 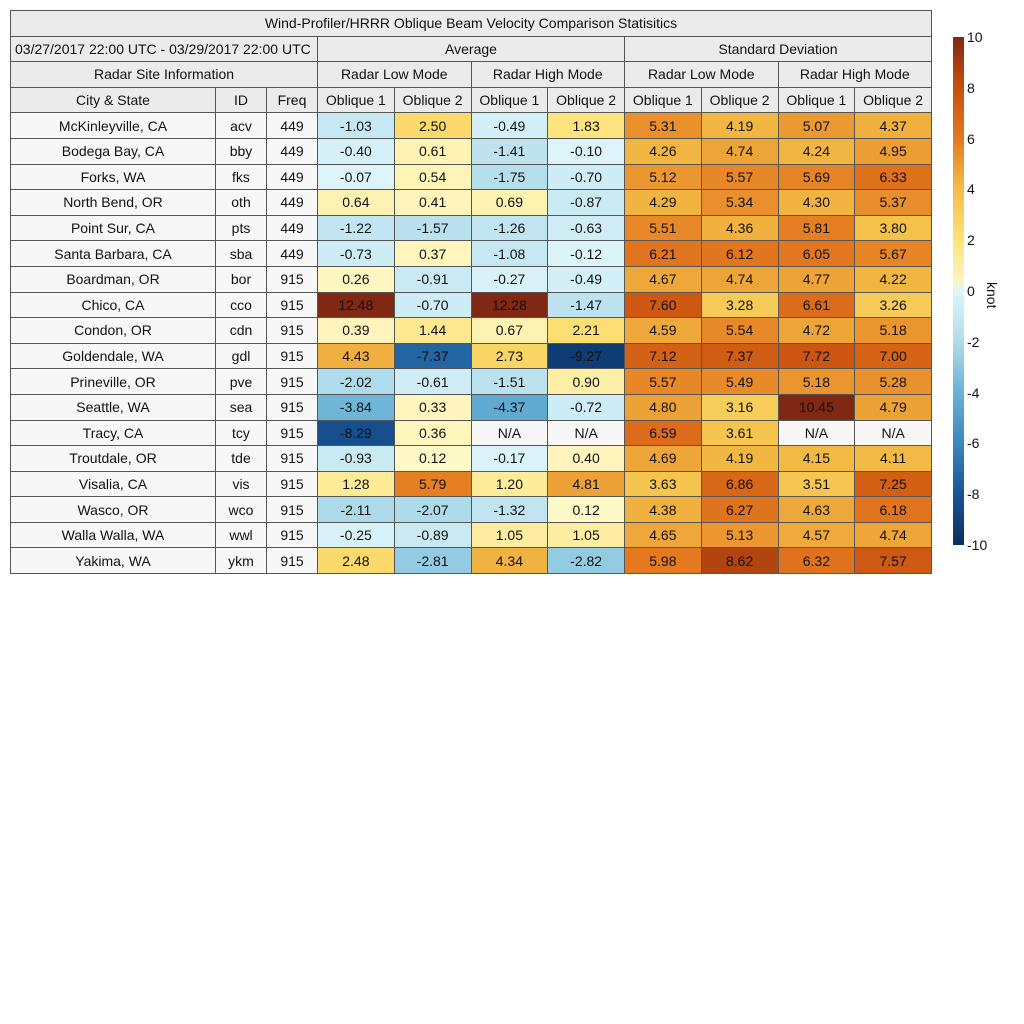 I want to click on city-cell: Boardman, OR, so click(x=113, y=279).